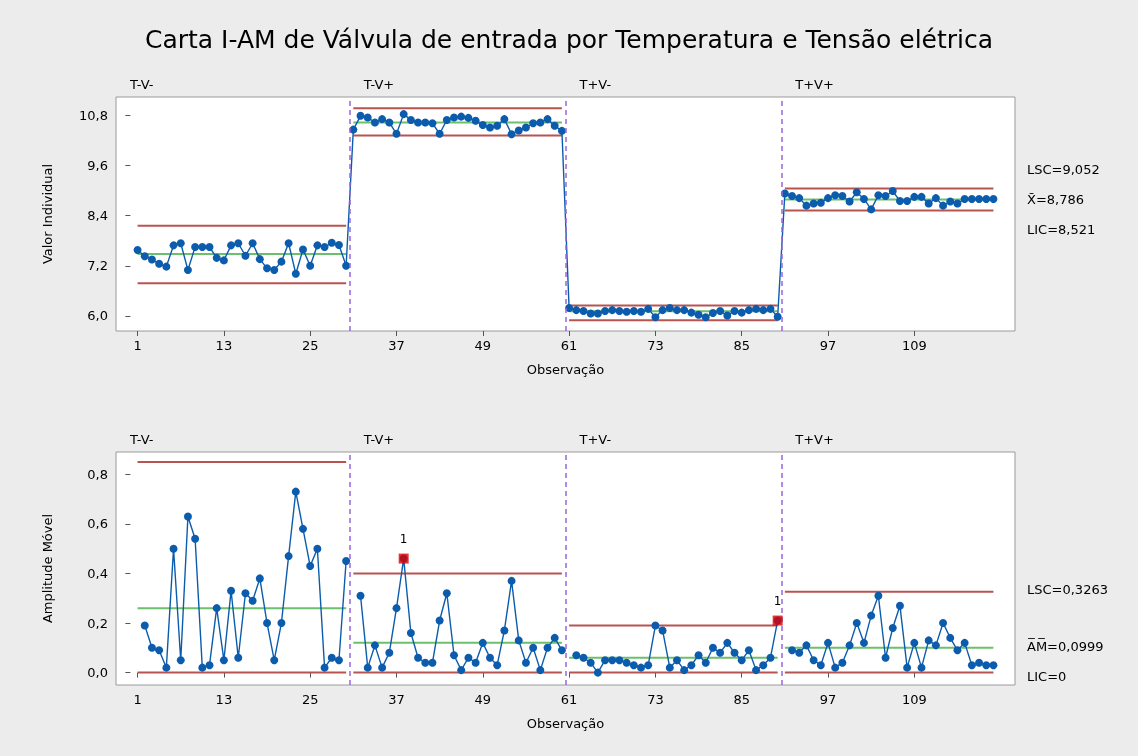 Image resolution: width=1138 pixels, height=756 pixels. What do you see at coordinates (1056, 200) in the screenshot?
I see `text: X̄=8,786` at bounding box center [1056, 200].